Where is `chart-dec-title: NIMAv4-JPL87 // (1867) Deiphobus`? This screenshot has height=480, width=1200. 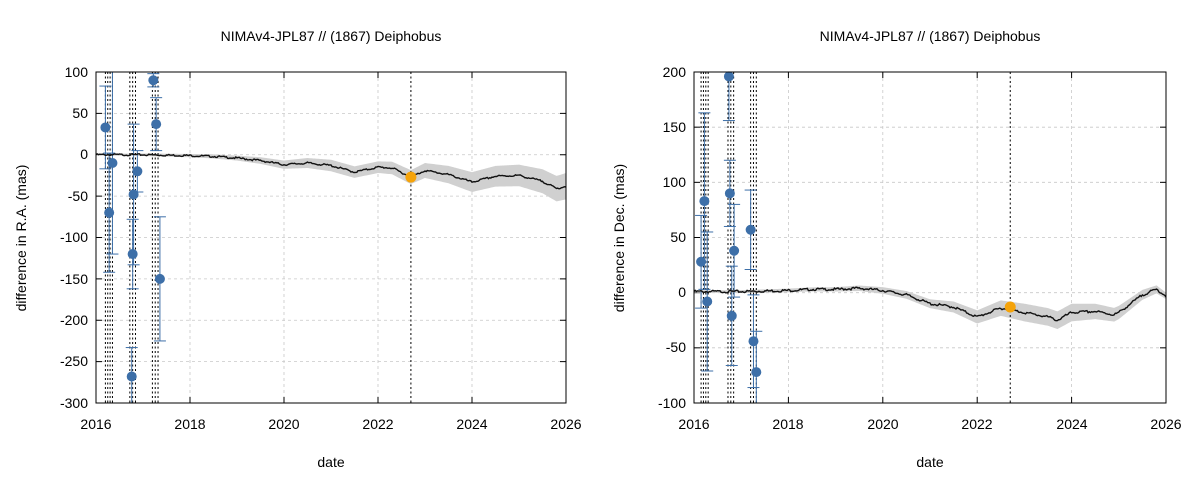 chart-dec-title: NIMAv4-JPL87 // (1867) Deiphobus is located at coordinates (930, 36).